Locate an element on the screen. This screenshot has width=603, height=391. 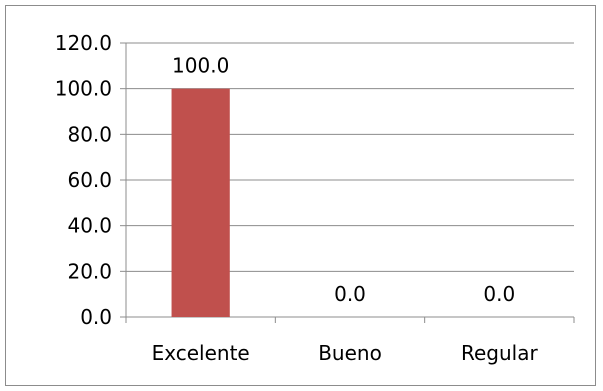
x-category-label: Bueno is located at coordinates (350, 353).